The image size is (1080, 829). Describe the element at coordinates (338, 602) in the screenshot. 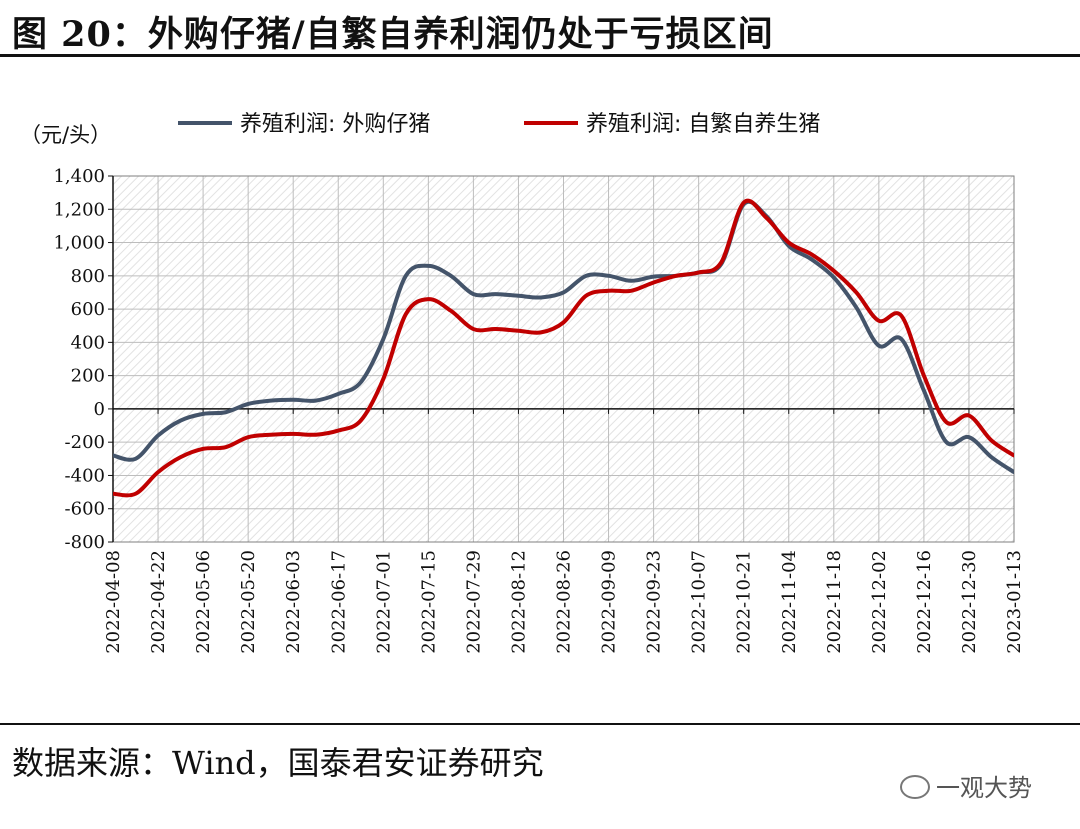

I see `x-tick-label: 2022-06-17` at that location.